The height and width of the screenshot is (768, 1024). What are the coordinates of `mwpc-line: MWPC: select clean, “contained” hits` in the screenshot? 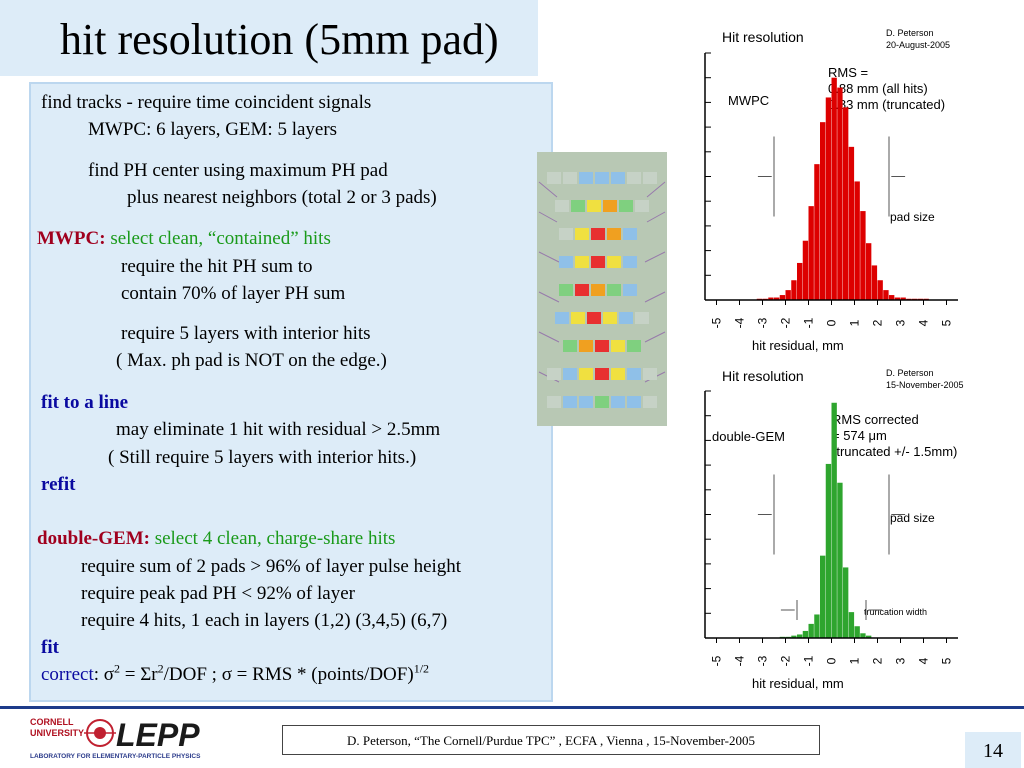 It's located at (184, 239).